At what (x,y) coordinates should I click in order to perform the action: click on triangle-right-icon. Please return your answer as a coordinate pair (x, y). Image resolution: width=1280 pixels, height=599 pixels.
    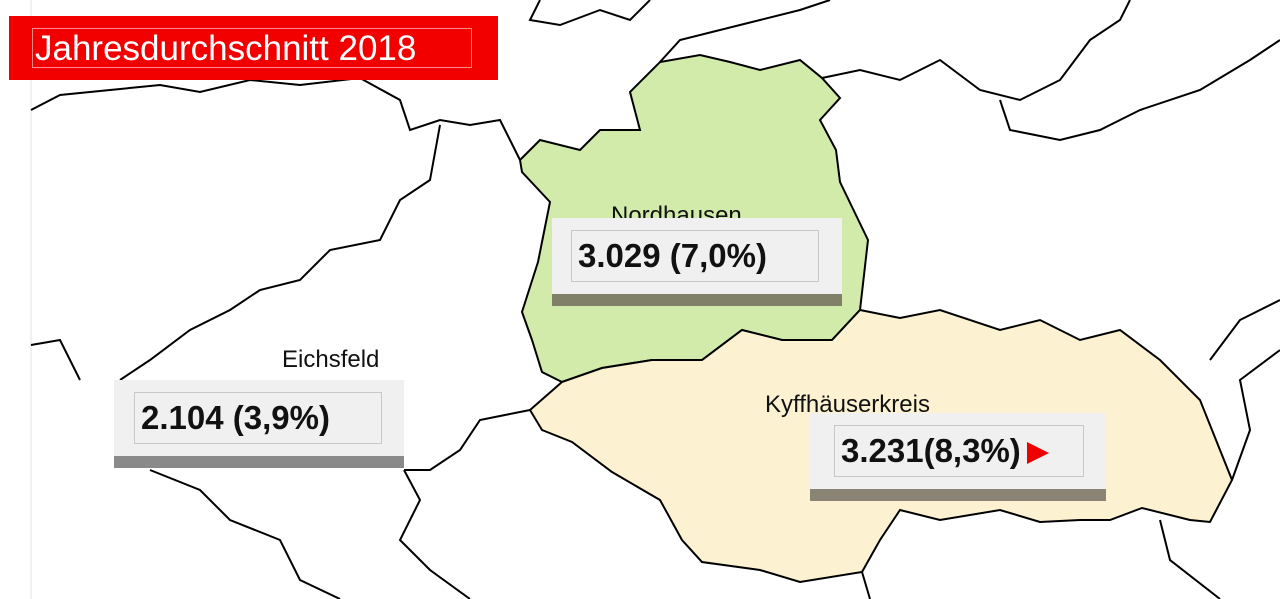
    Looking at the image, I should click on (1037, 453).